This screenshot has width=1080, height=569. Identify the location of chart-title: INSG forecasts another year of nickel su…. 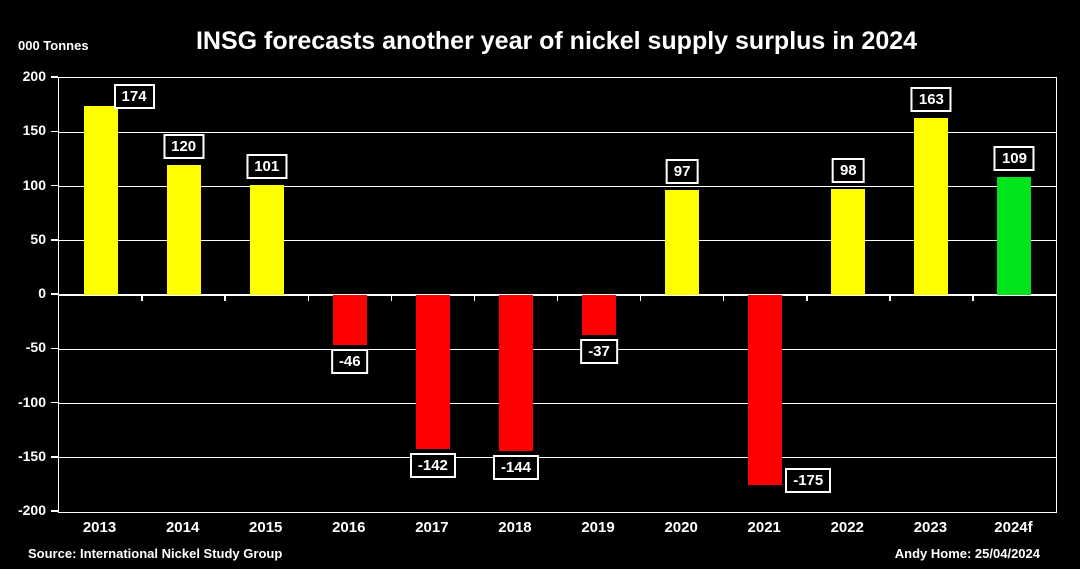
(556, 41).